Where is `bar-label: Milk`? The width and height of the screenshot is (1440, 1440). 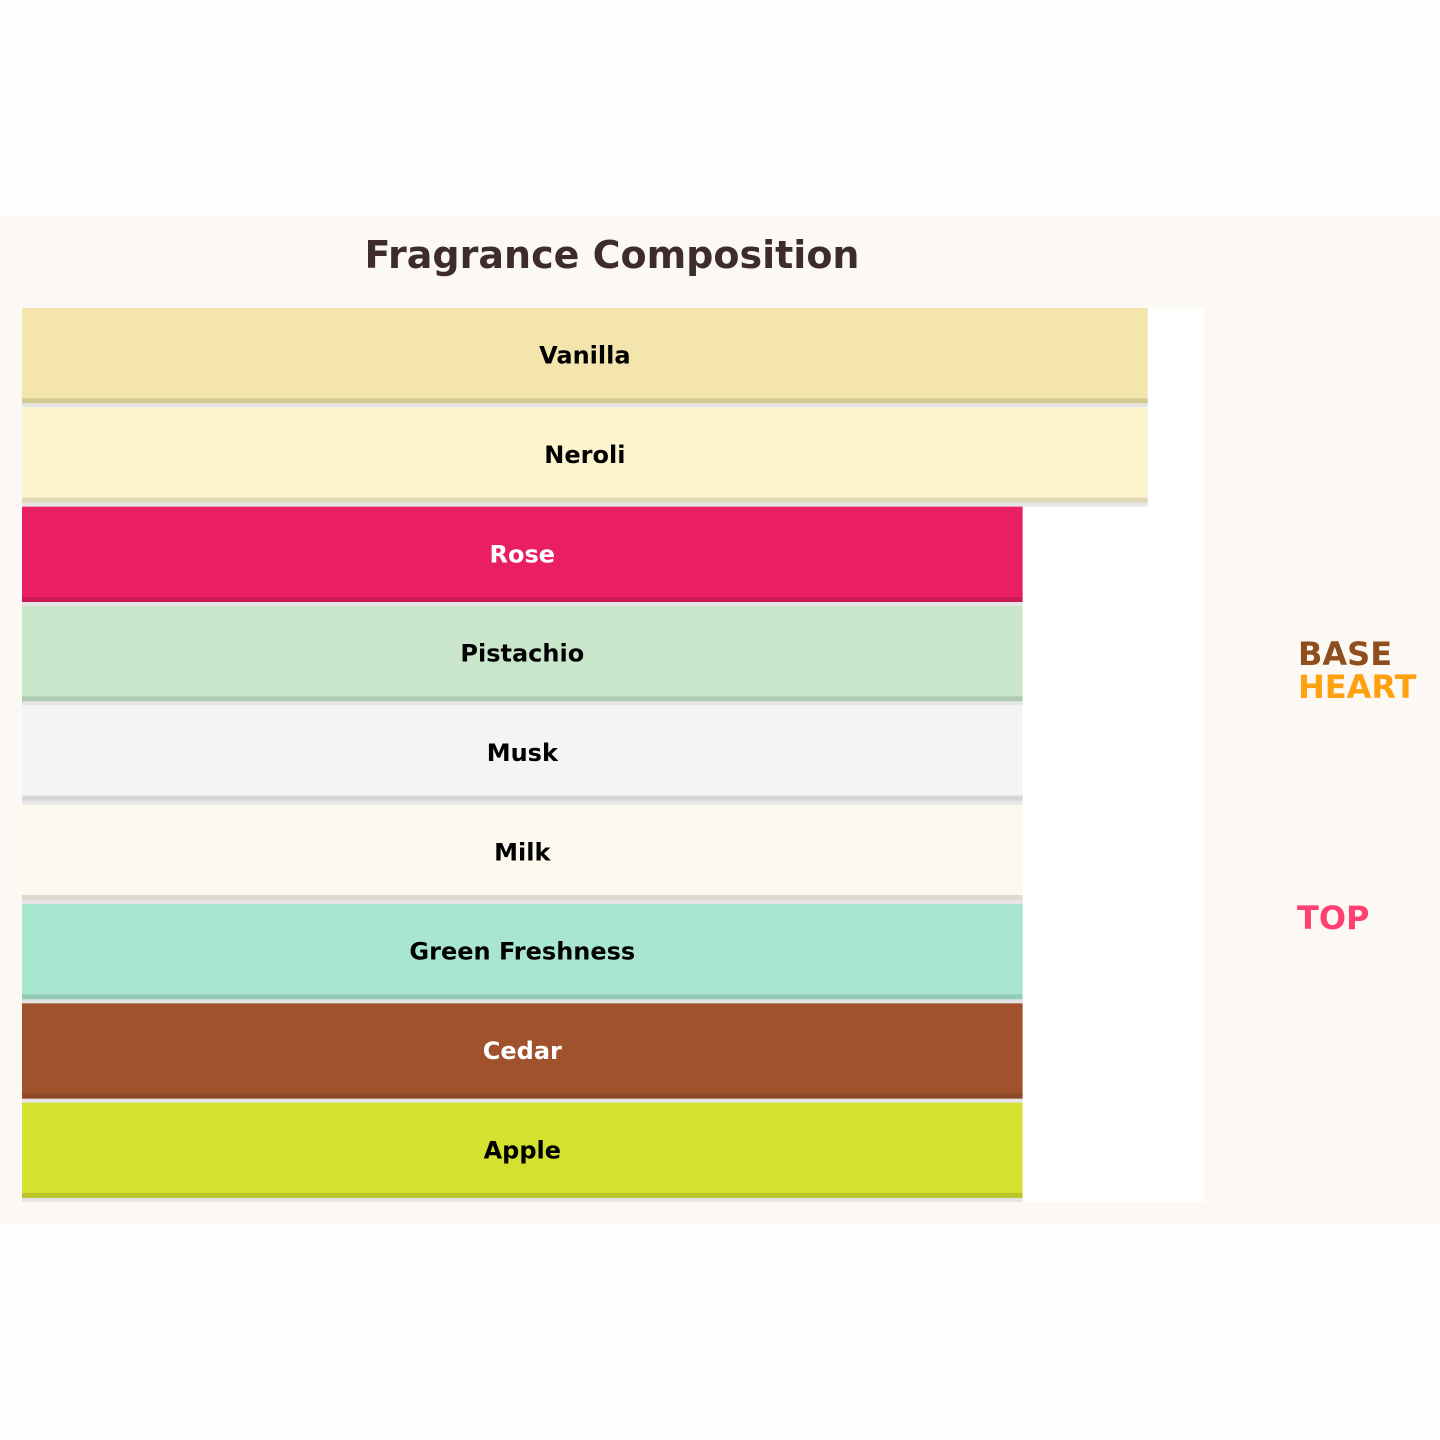
bar-label: Milk is located at coordinates (522, 852).